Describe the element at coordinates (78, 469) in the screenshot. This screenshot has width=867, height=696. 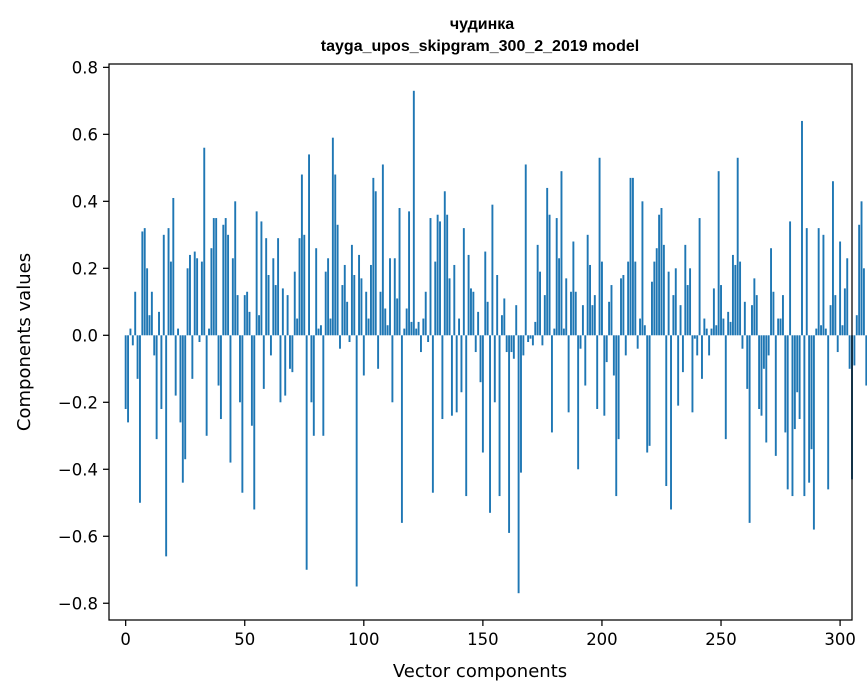
I see `y-tick-label: −0.4` at that location.